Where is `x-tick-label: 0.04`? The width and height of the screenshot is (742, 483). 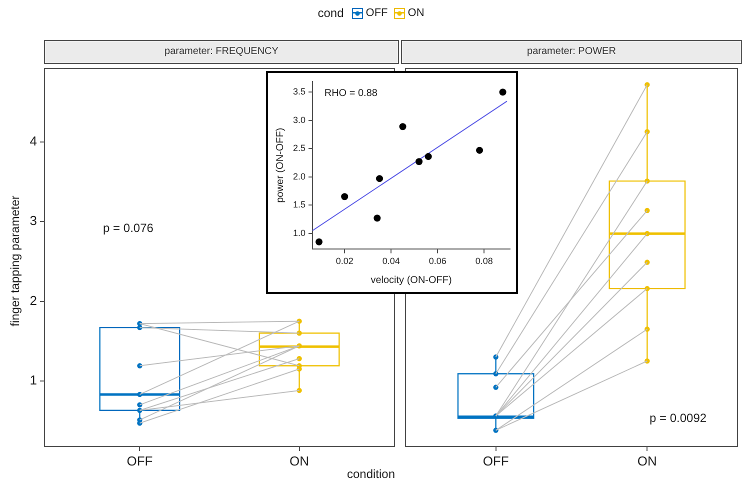 x-tick-label: 0.04 is located at coordinates (391, 261).